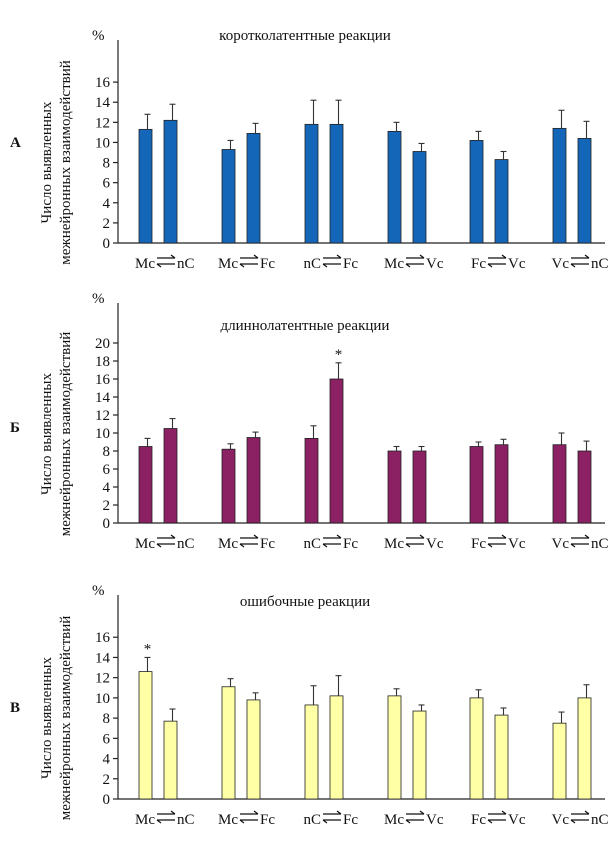  What do you see at coordinates (98, 591) in the screenshot?
I see `y-axis-unit: %` at bounding box center [98, 591].